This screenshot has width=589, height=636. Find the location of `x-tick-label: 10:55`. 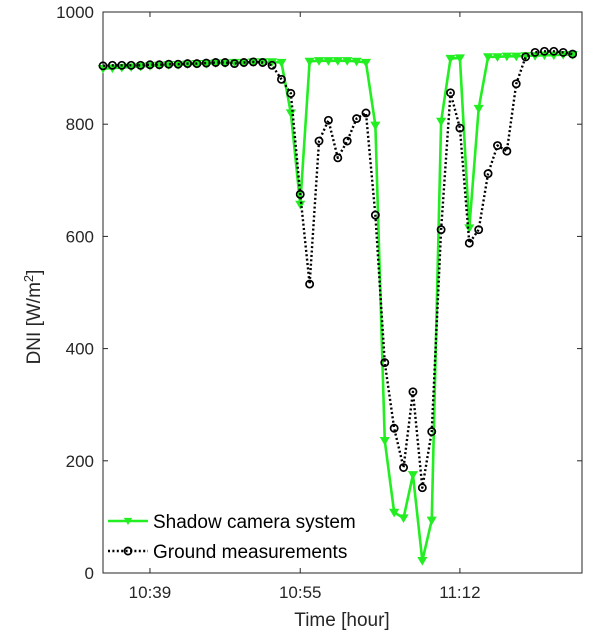

x-tick-label: 10:55 is located at coordinates (300, 592).